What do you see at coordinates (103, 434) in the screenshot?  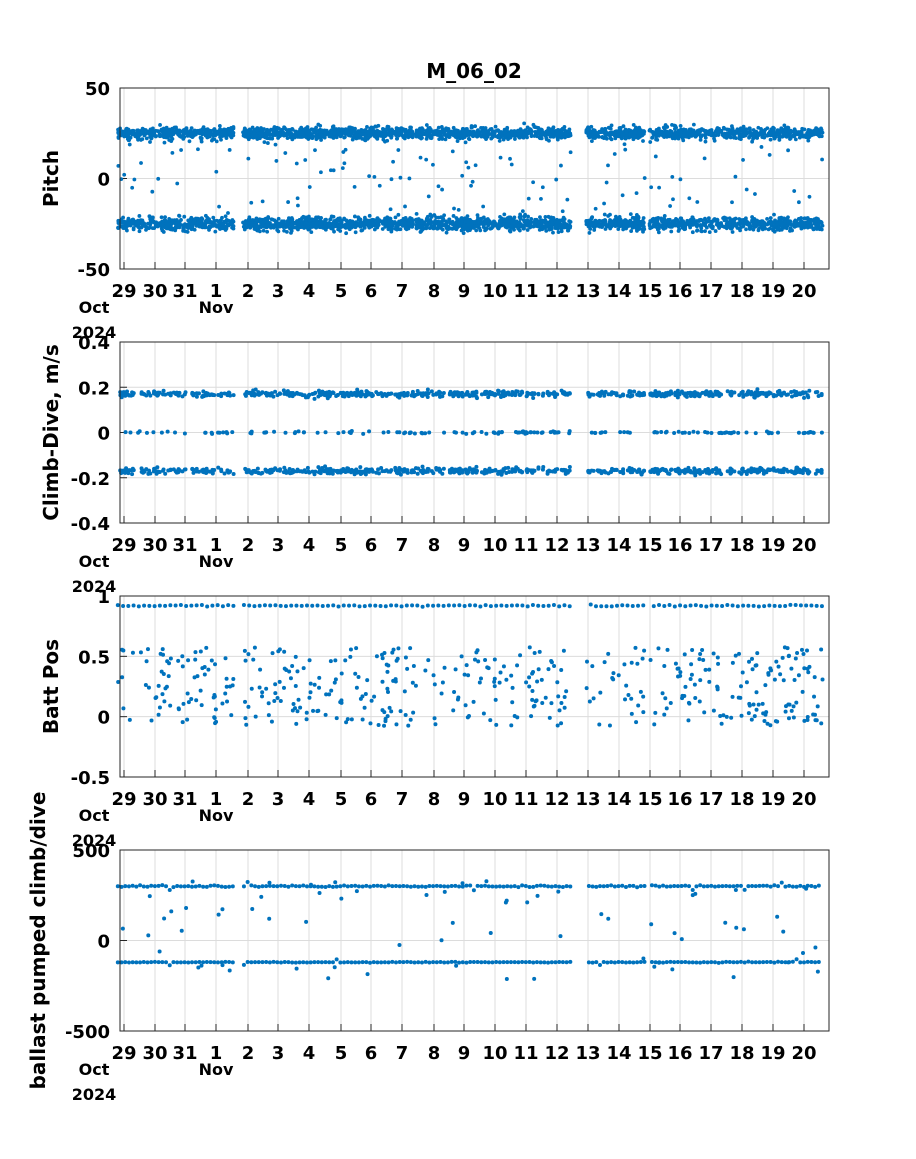 I see `y-tick-label: 0` at bounding box center [103, 434].